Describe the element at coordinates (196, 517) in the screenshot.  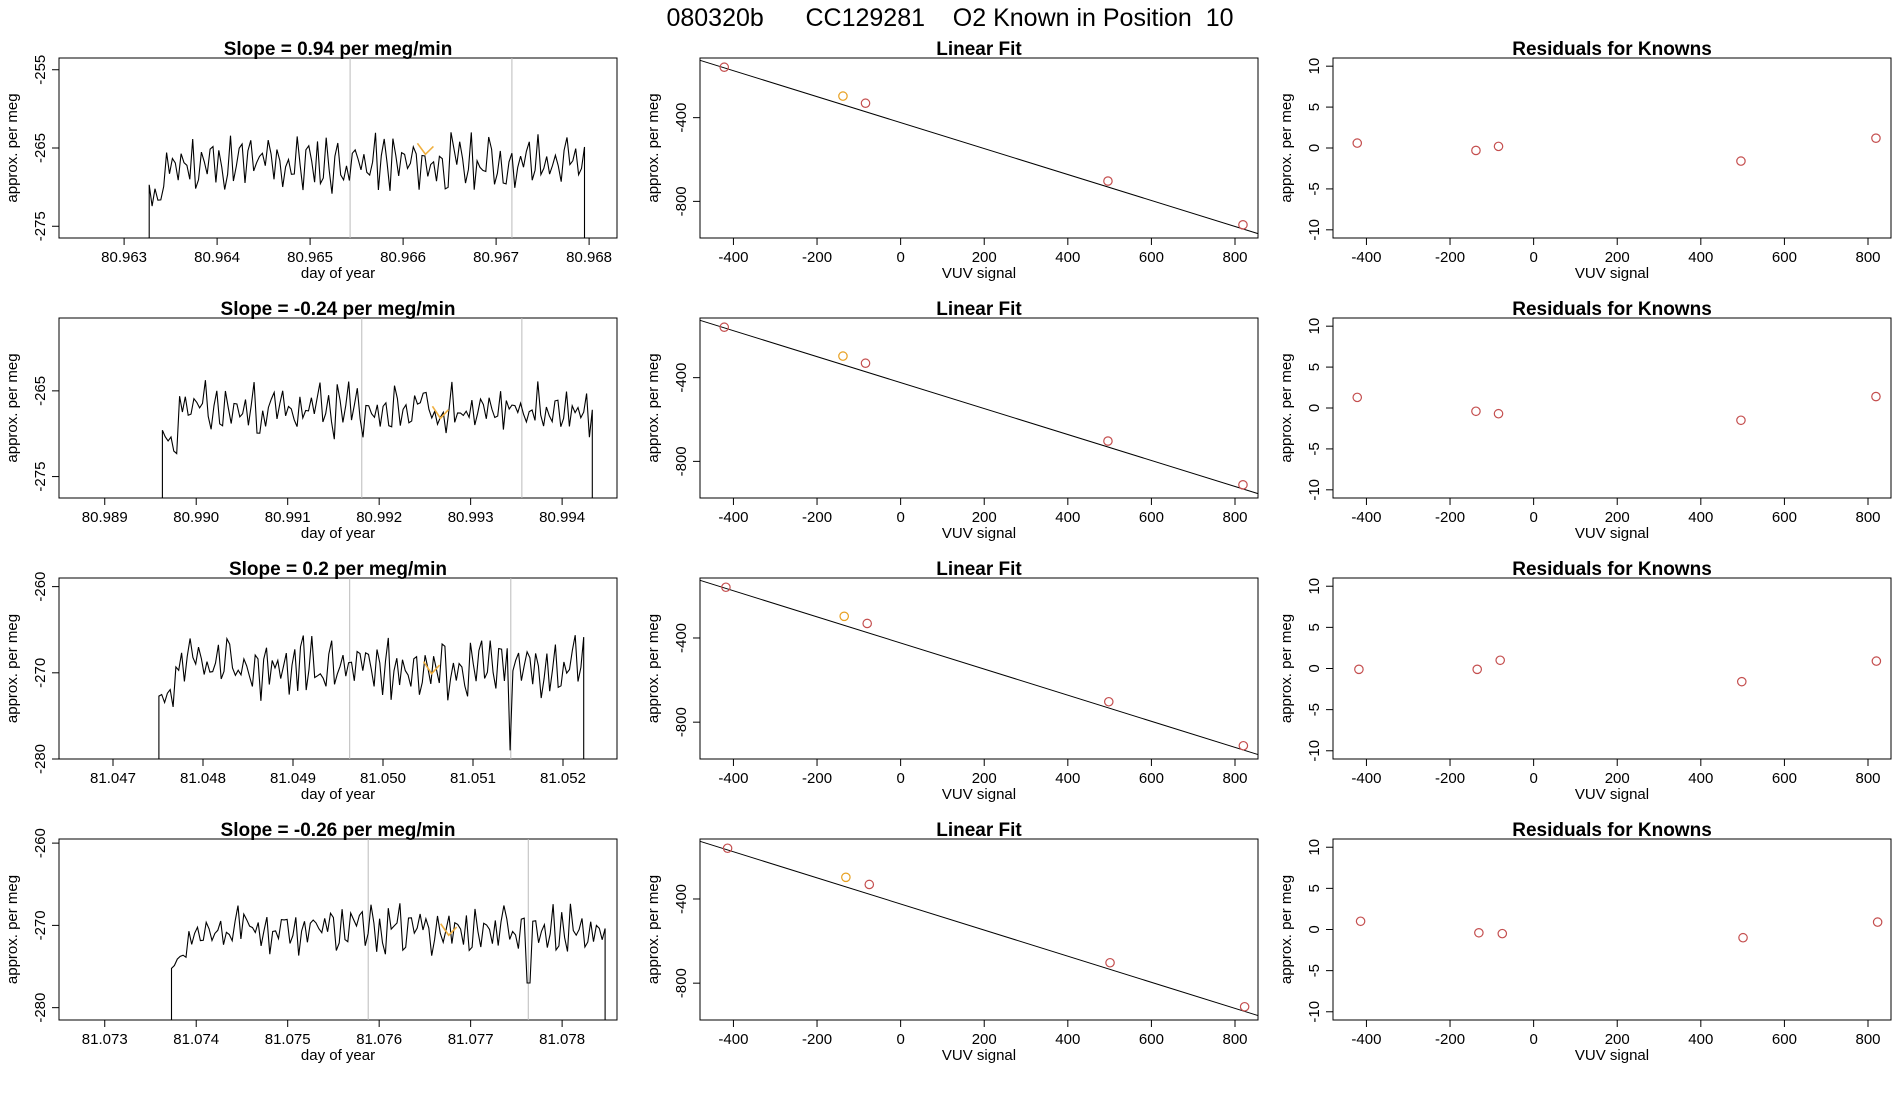
I see `x-tick-label: 80.990` at that location.